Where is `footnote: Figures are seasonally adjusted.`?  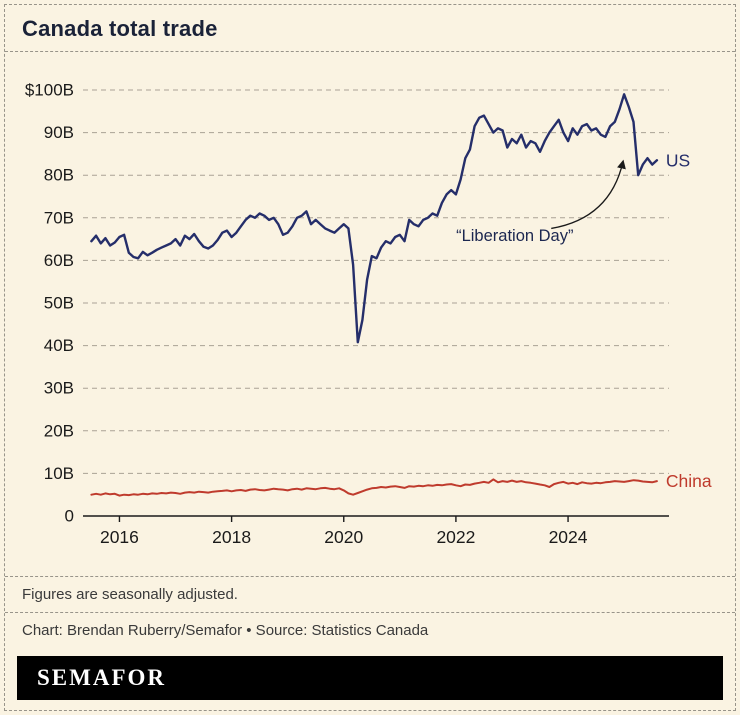
footnote: Figures are seasonally adjusted. is located at coordinates (130, 594).